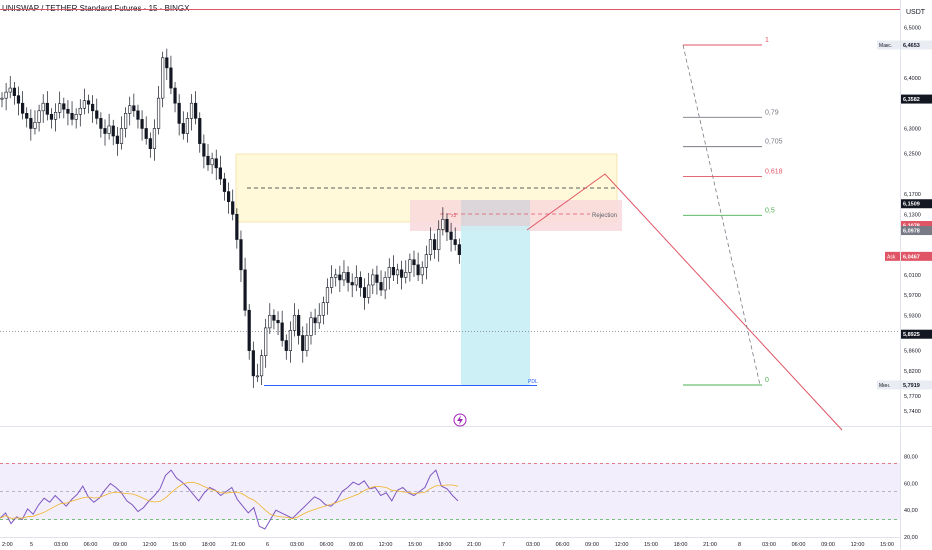 The image size is (932, 550). What do you see at coordinates (912, 397) in the screenshot?
I see `price-tick-label: 5,7700` at bounding box center [912, 397].